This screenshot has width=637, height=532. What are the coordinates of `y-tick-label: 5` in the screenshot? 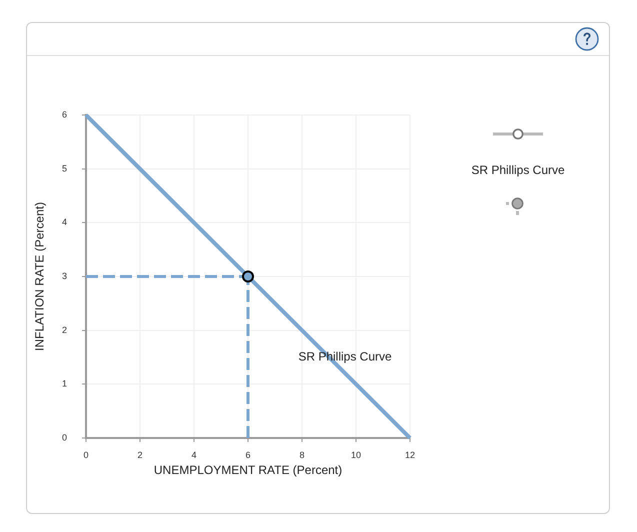 It's located at (64, 168).